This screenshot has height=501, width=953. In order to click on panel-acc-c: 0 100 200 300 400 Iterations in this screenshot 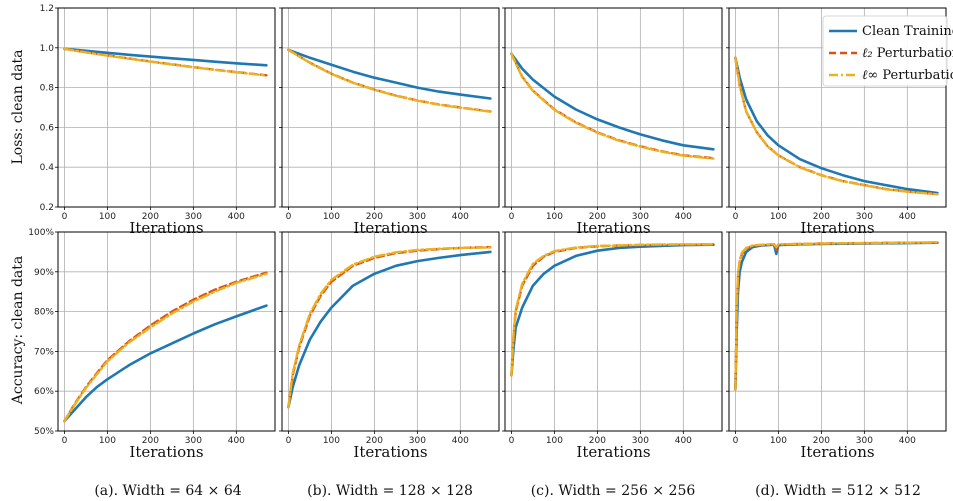, I will do `click(612, 346)`.